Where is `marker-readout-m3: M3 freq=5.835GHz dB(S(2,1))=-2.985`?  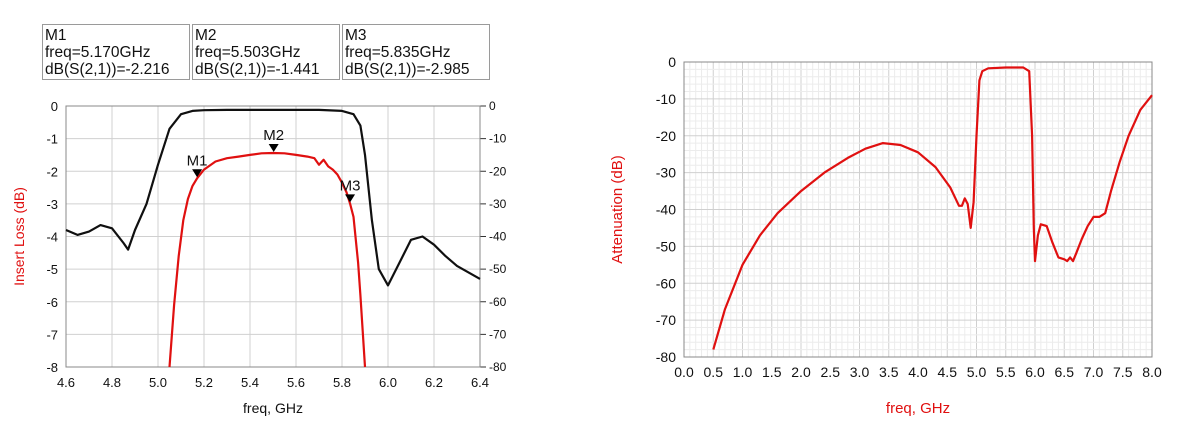
marker-readout-m3: M3 freq=5.835GHz dB(S(2,1))=-2.985 is located at coordinates (416, 52).